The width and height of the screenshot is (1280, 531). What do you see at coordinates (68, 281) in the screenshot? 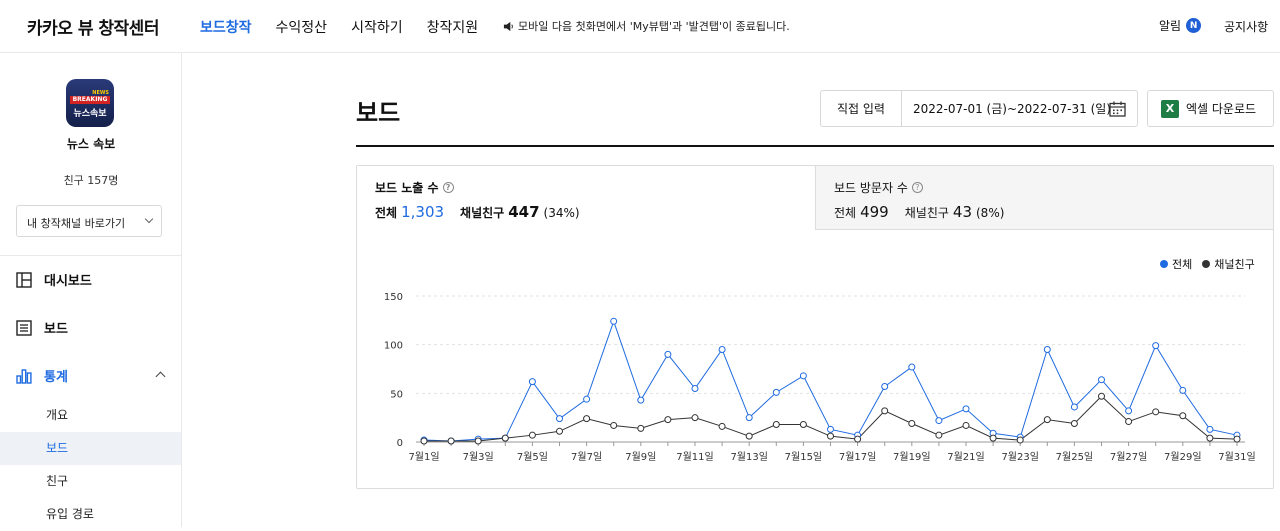
I see `sidebar-item-label: 대시보드` at bounding box center [68, 281].